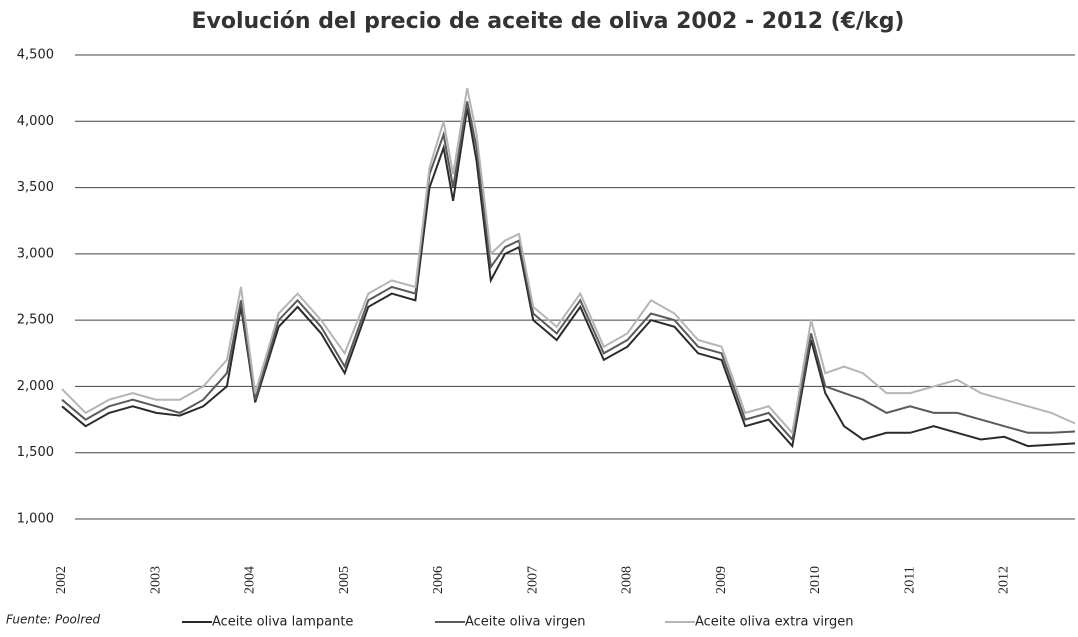 The width and height of the screenshot is (1078, 637). I want to click on y-tick-label: 3,000, so click(35, 253).